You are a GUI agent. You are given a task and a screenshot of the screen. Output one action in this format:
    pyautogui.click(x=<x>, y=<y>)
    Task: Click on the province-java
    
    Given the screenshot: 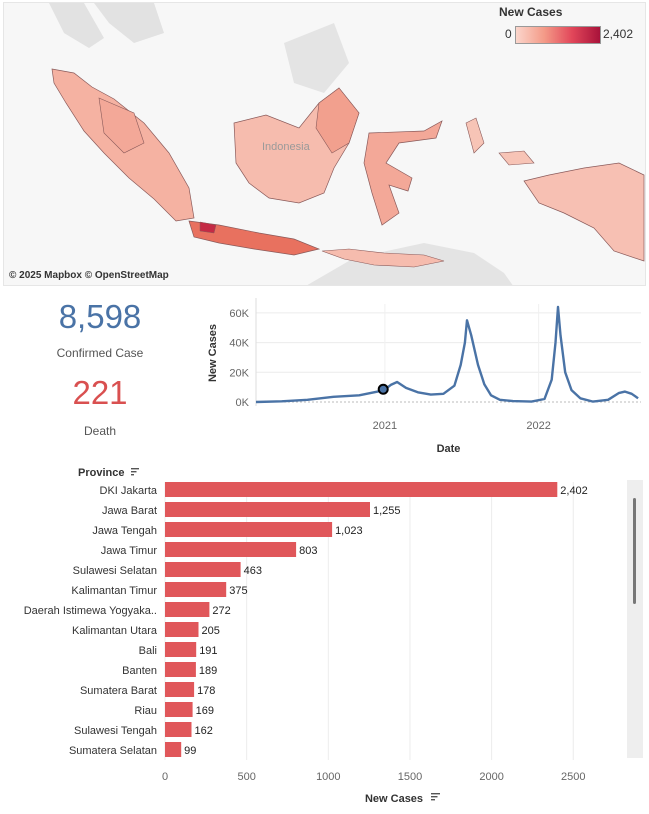 What is the action you would take?
    pyautogui.click(x=254, y=238)
    